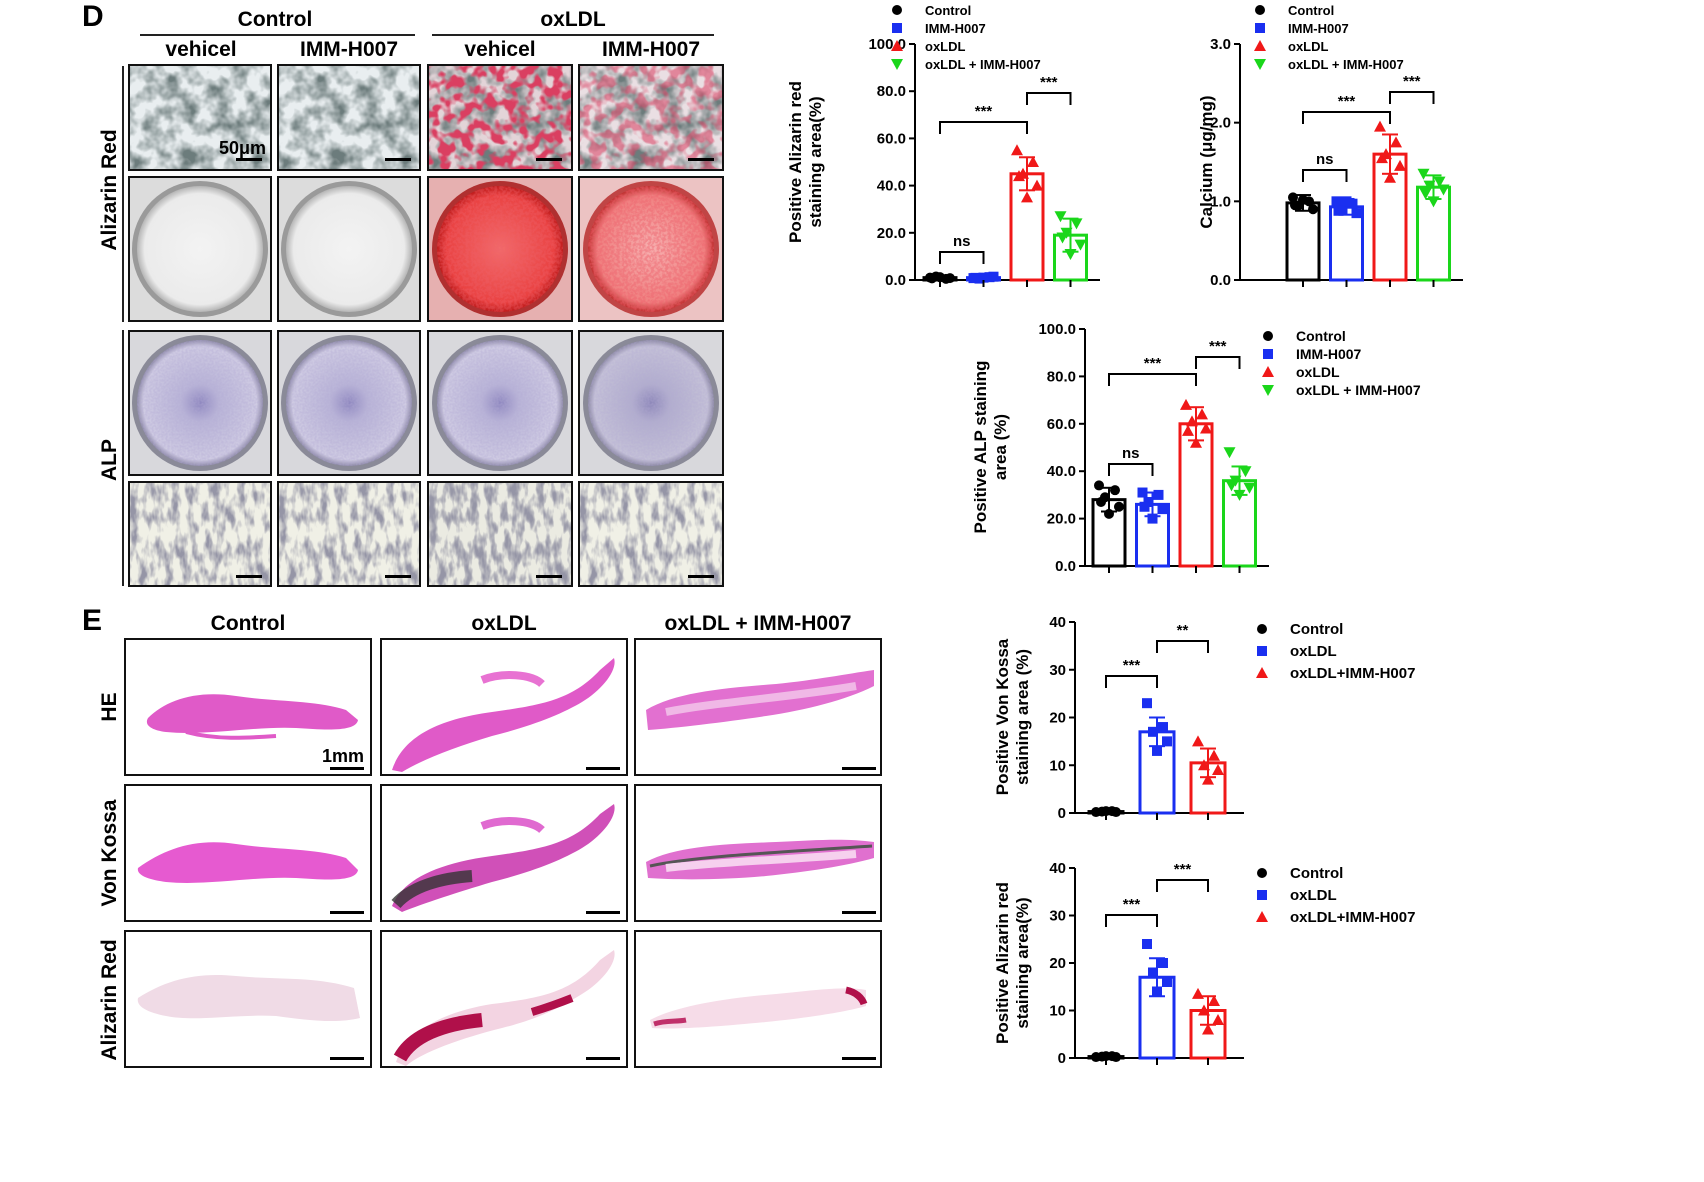 This screenshot has width=1704, height=1182. Describe the element at coordinates (651, 117) in the screenshot. I see `d-alizarin-micro-oxldl-immh007` at that location.